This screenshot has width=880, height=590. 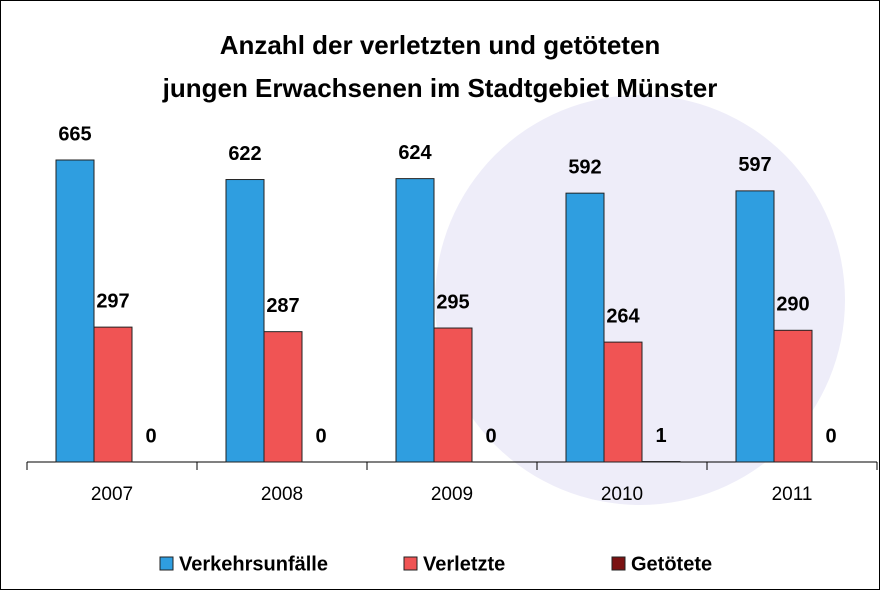 I want to click on data-label: 295, so click(x=452, y=302).